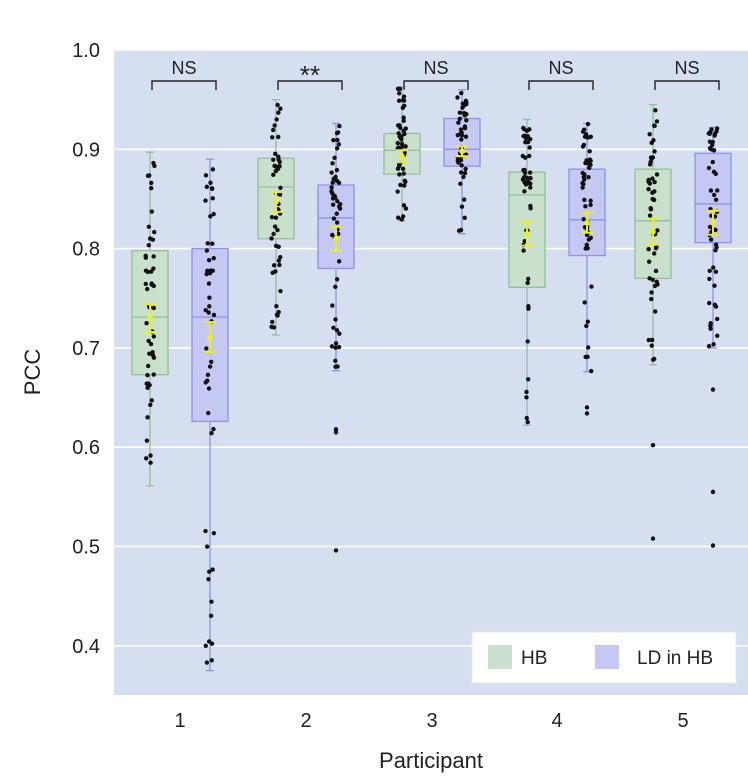 Image resolution: width=748 pixels, height=776 pixels. Describe the element at coordinates (183, 68) in the screenshot. I see `significance-label: NS` at that location.